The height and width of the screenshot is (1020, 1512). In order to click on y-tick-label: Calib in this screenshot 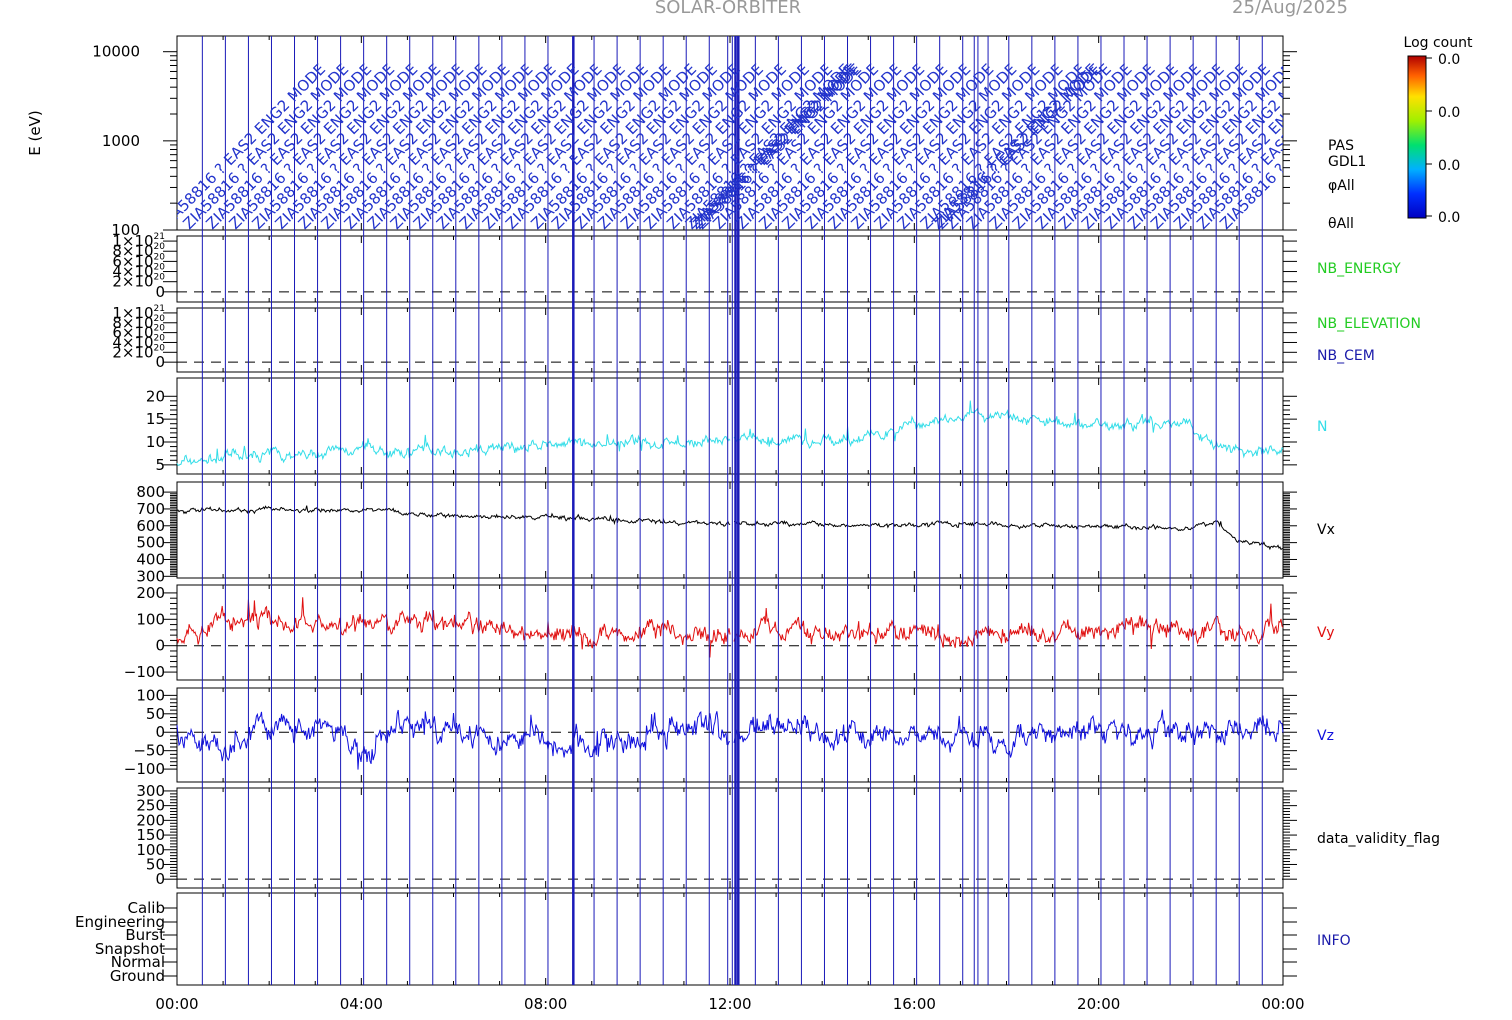, I will do `click(146, 908)`.